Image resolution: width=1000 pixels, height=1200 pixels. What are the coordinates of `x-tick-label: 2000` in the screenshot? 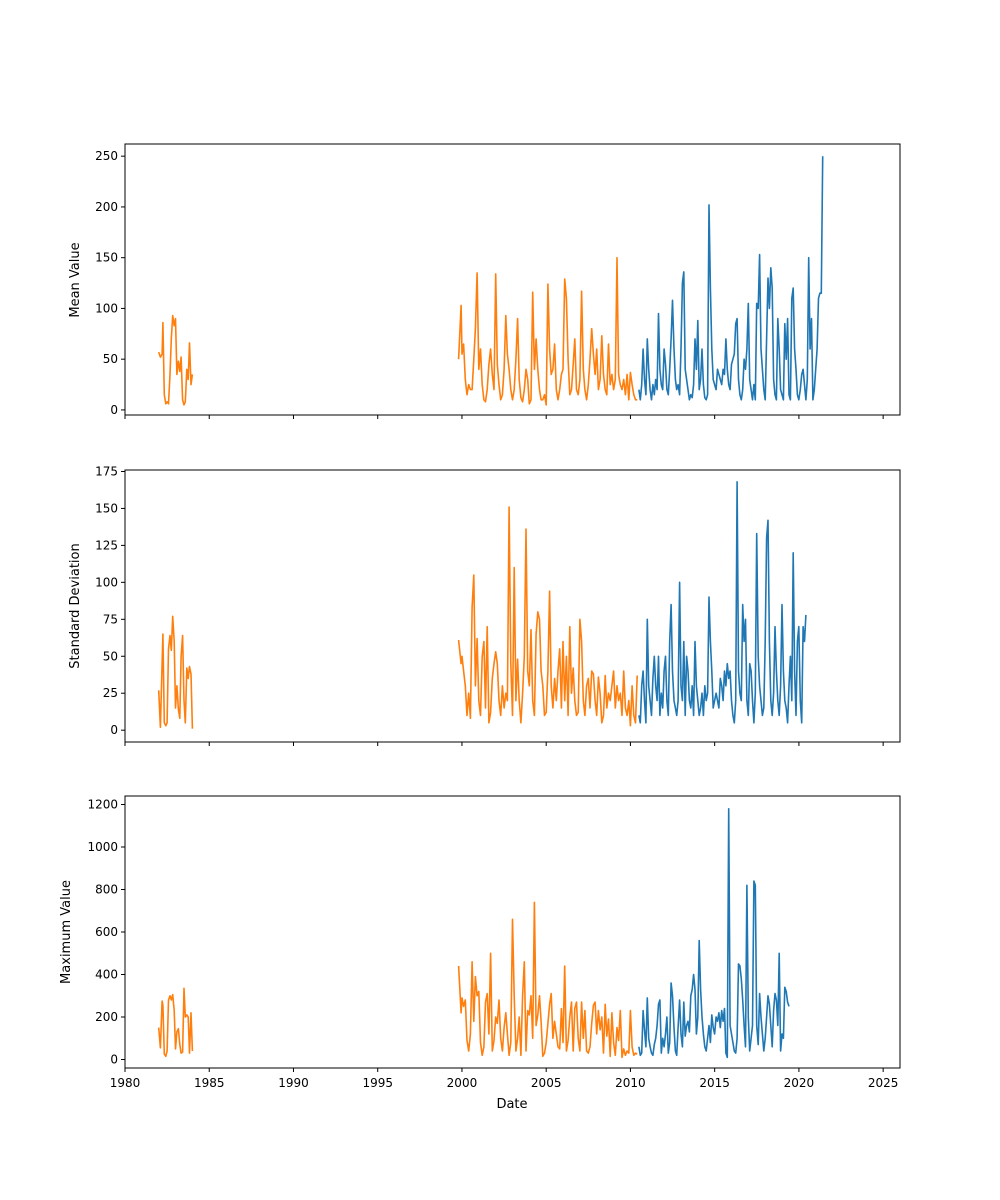 It's located at (462, 1083).